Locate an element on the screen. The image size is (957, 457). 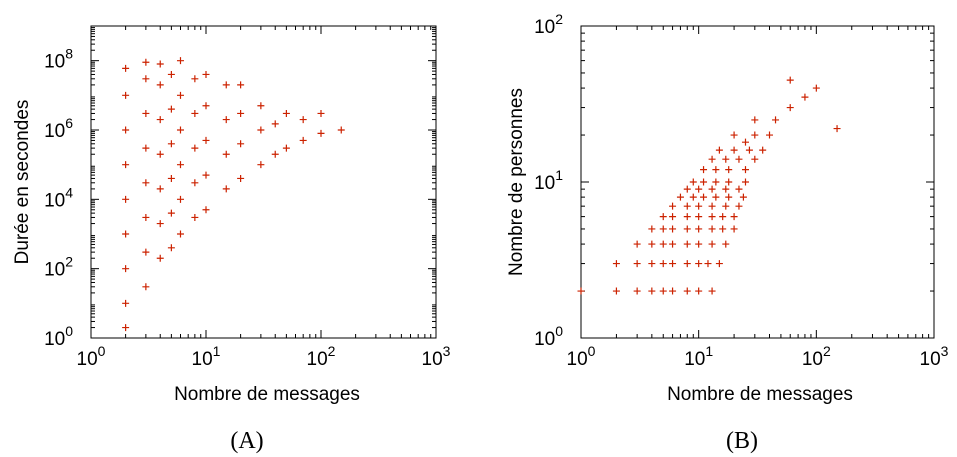
scatter-points-a is located at coordinates (233, 194).